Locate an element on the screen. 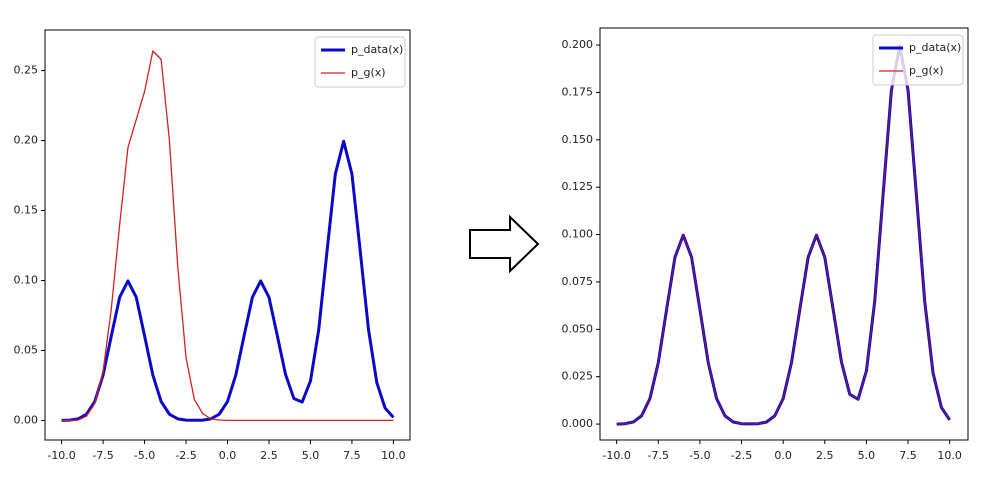  arrow is located at coordinates (504, 244).